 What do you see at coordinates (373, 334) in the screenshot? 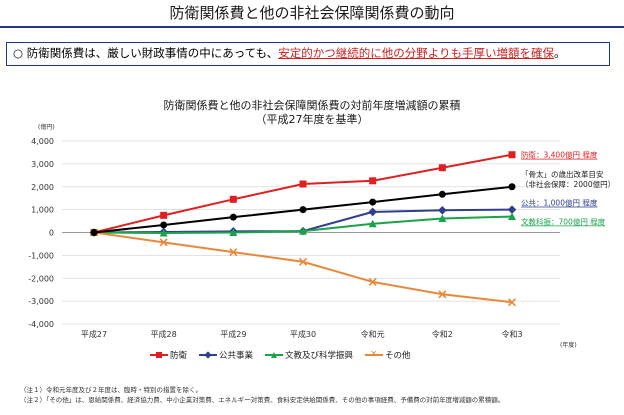
I see `x-tick-label: 令和元` at bounding box center [373, 334].